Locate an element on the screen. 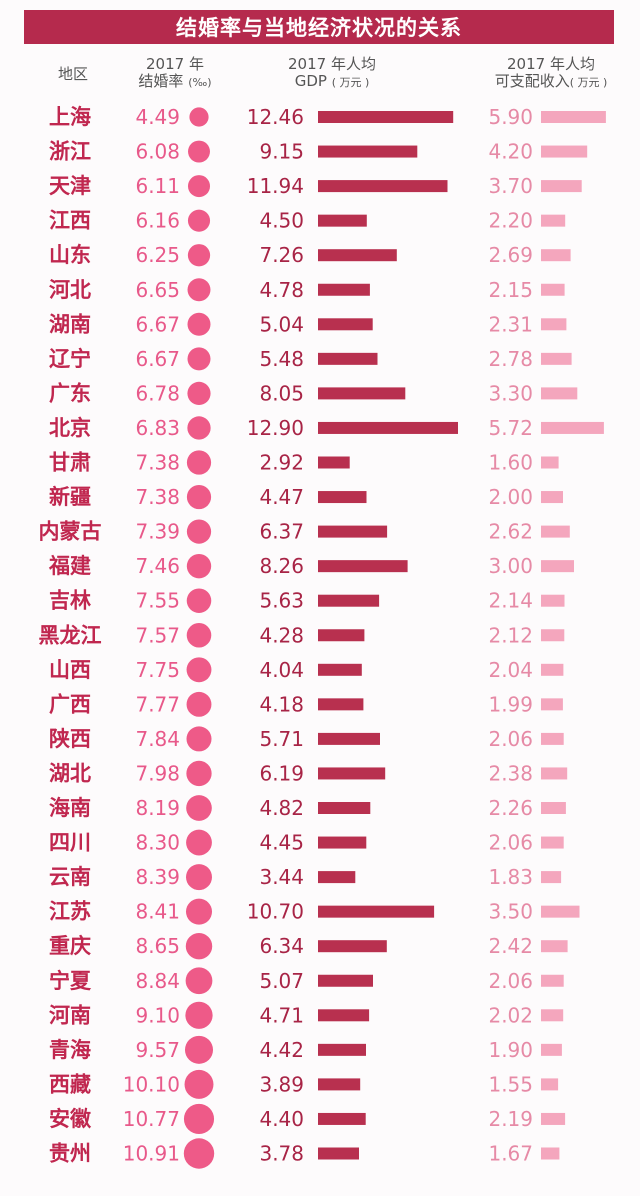 This screenshot has height=1196, width=640. income-value-label: 2.31 is located at coordinates (510, 324).